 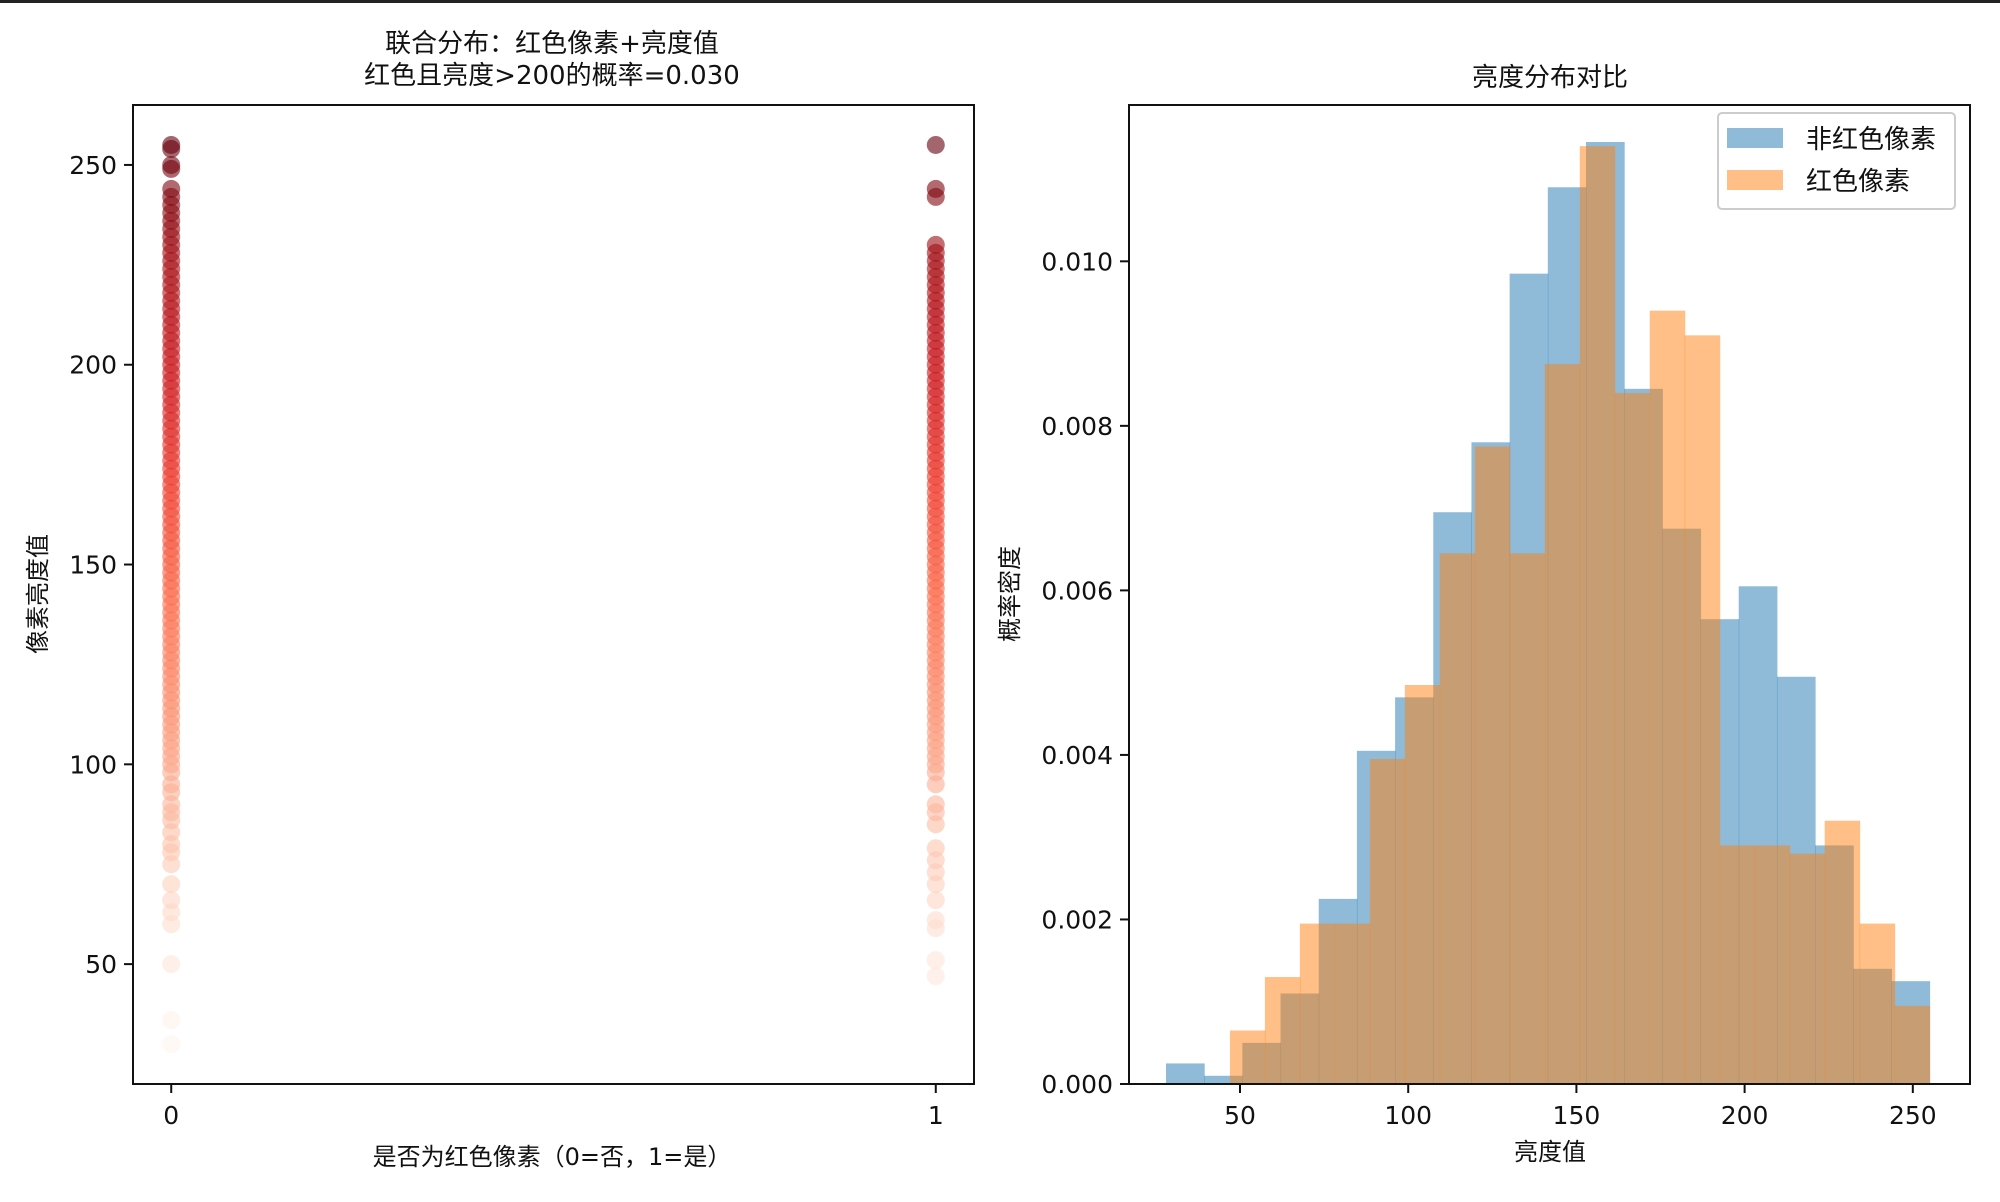 I want to click on x-tick-label: 250, so click(x=1913, y=1115).